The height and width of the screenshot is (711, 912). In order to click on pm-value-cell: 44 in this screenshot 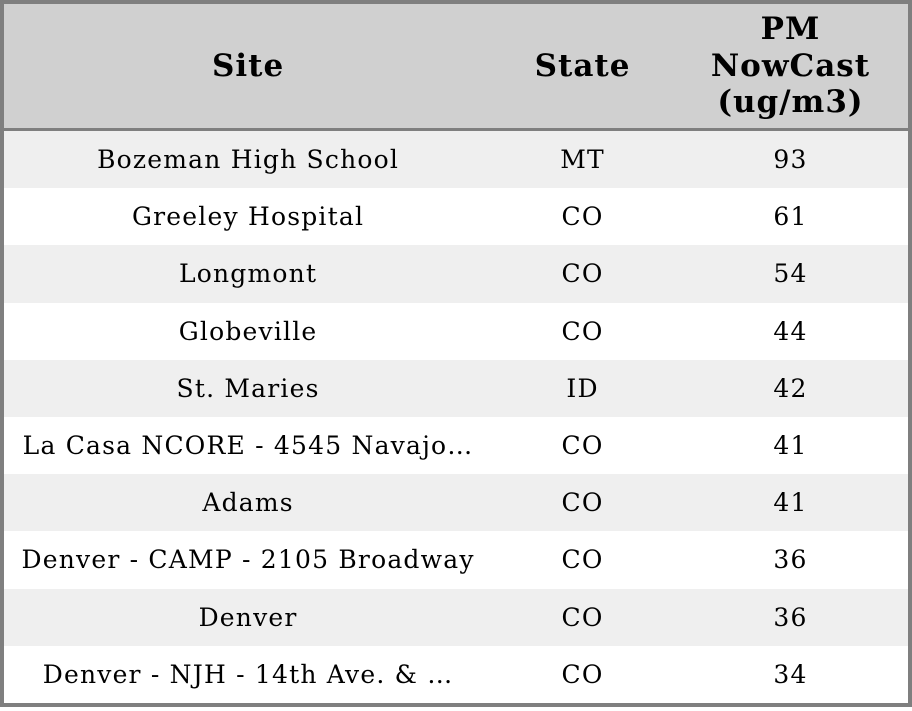, I will do `click(790, 331)`.